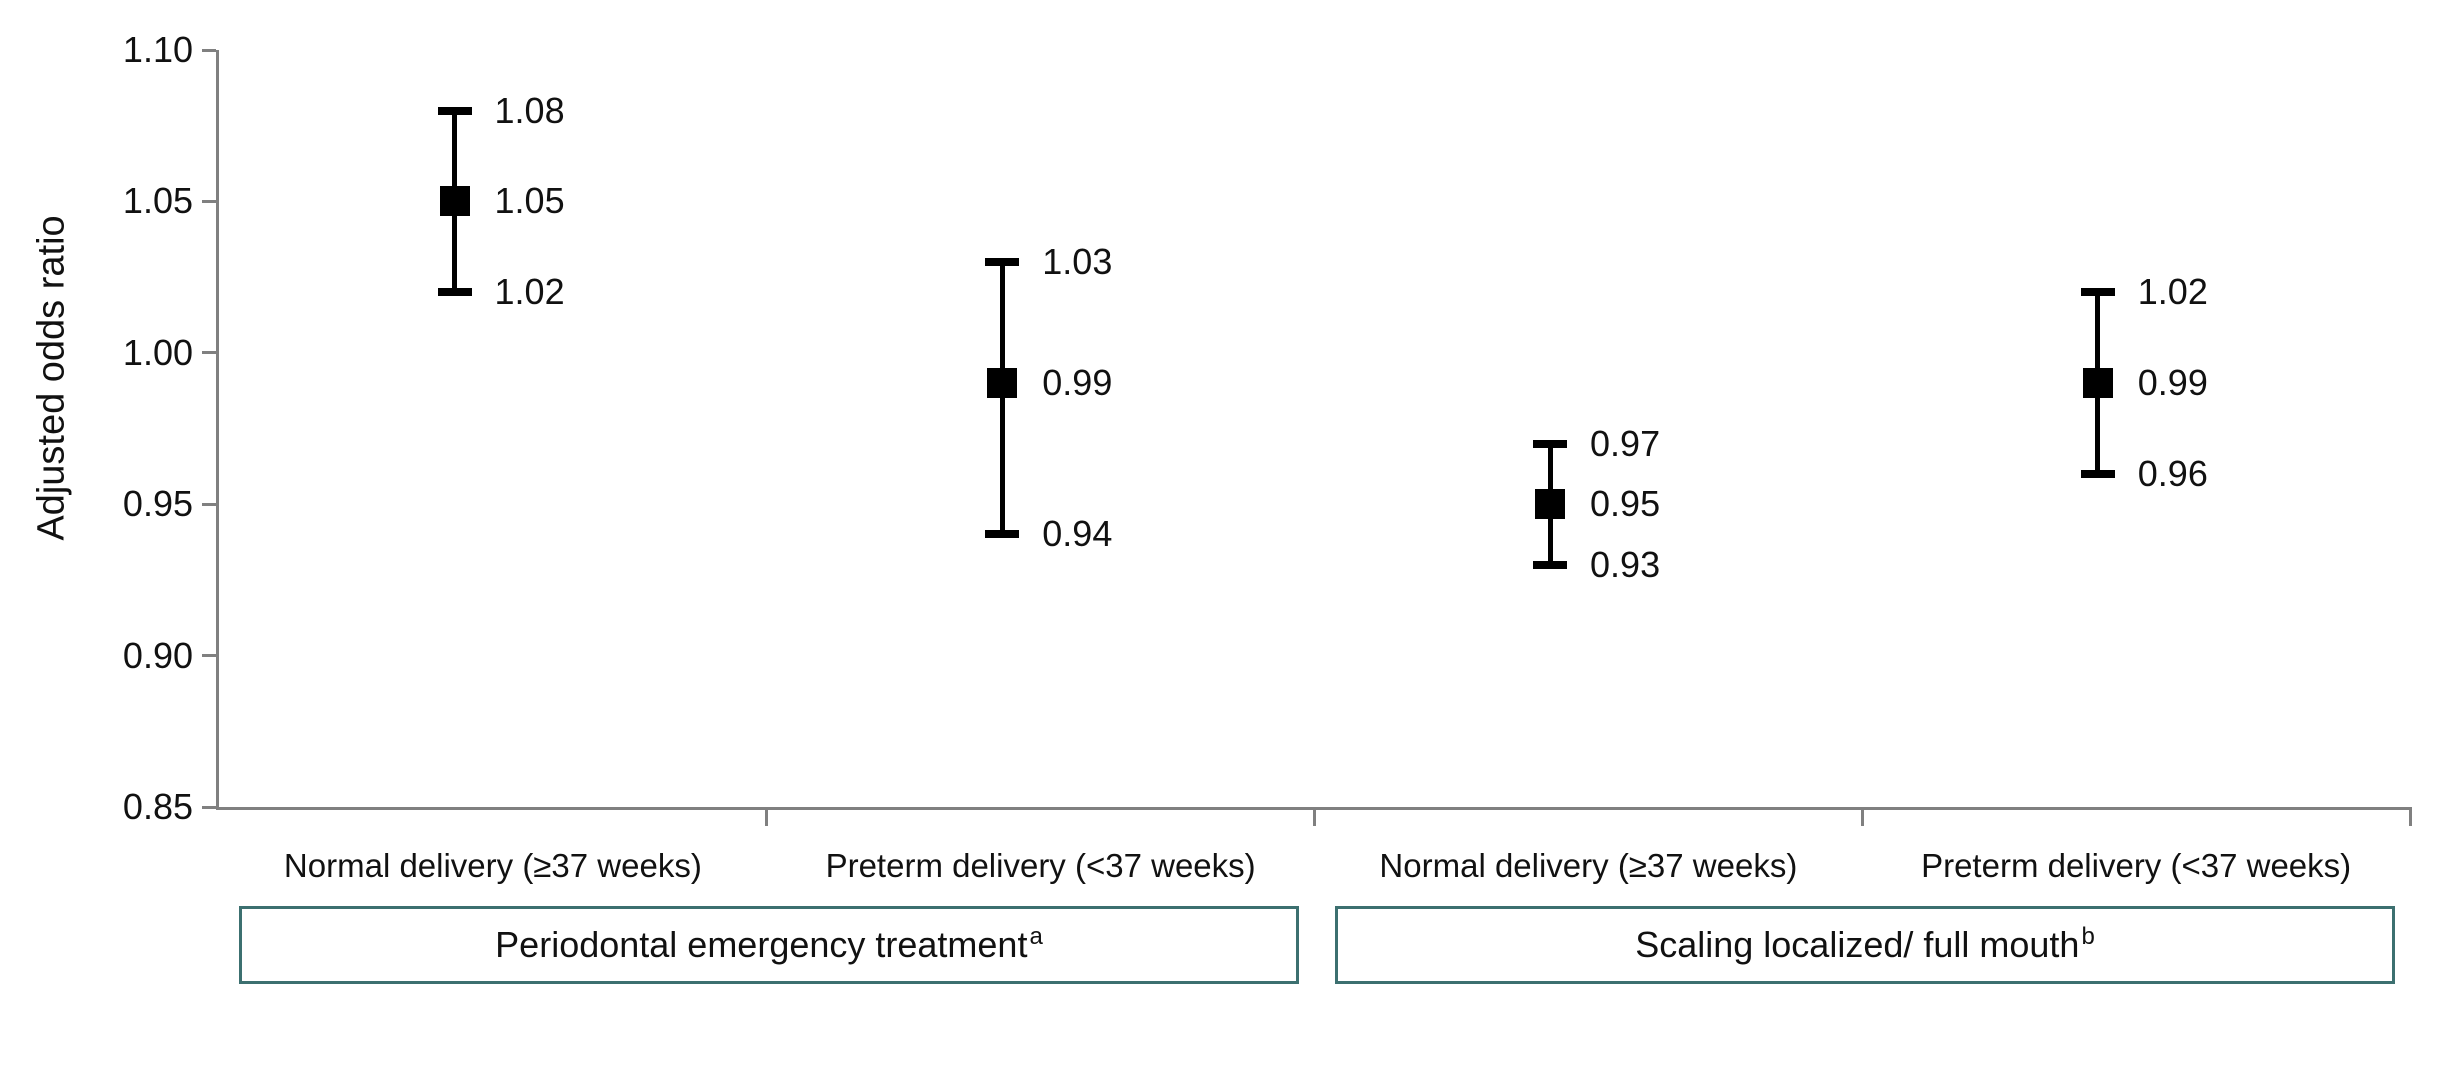 This screenshot has height=1066, width=2459. I want to click on odds-ratio-value-label: 0.95, so click(1625, 504).